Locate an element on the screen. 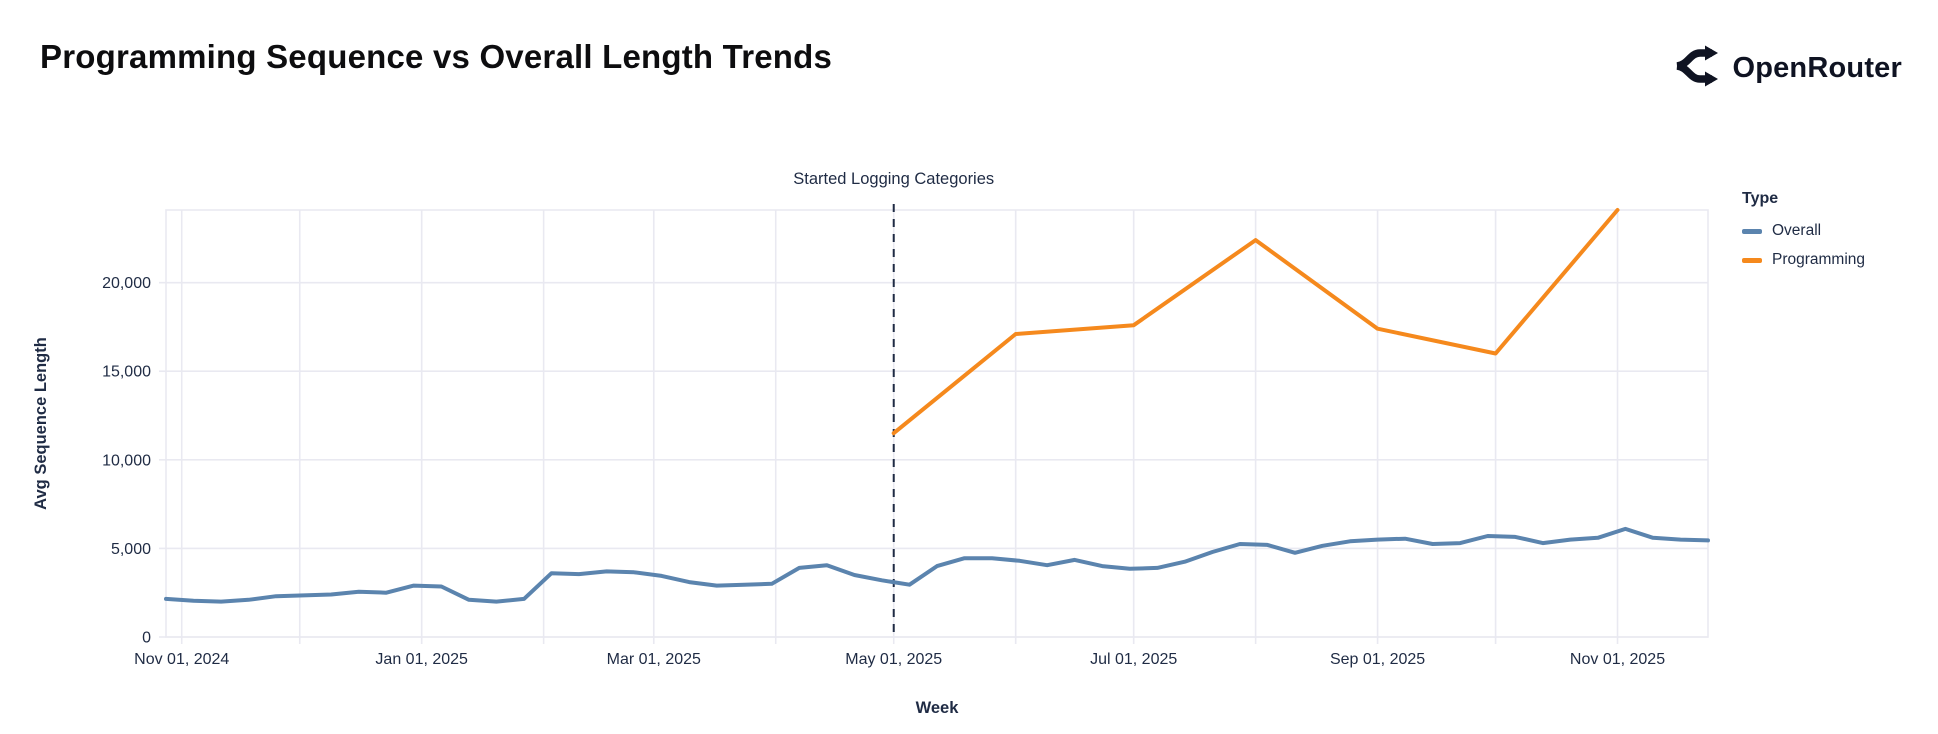 The width and height of the screenshot is (1938, 734). x-tick-label: Nov 01, 2024 is located at coordinates (181, 659).